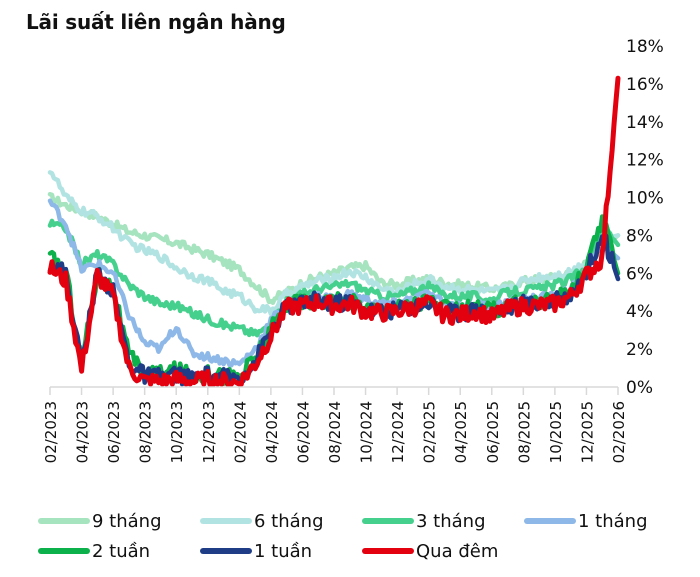 The width and height of the screenshot is (700, 577). Describe the element at coordinates (587, 432) in the screenshot. I see `x-tick-label: 12/2025` at that location.